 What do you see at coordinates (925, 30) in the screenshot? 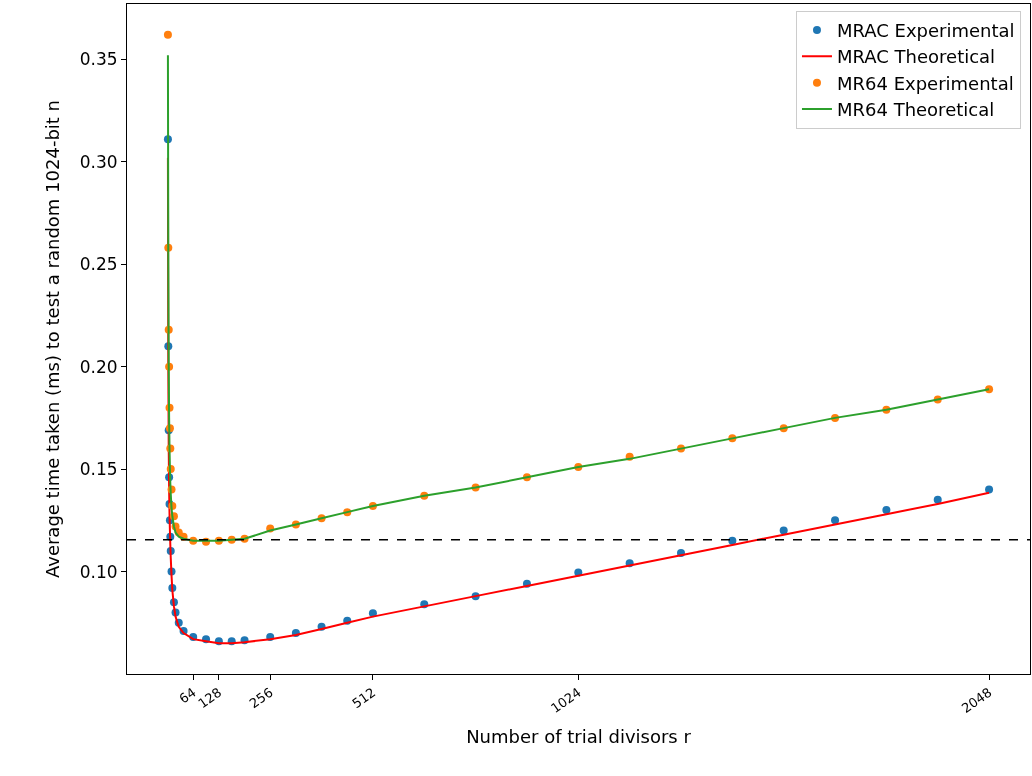
I see `legend-label: MRAC Experimental` at bounding box center [925, 30].